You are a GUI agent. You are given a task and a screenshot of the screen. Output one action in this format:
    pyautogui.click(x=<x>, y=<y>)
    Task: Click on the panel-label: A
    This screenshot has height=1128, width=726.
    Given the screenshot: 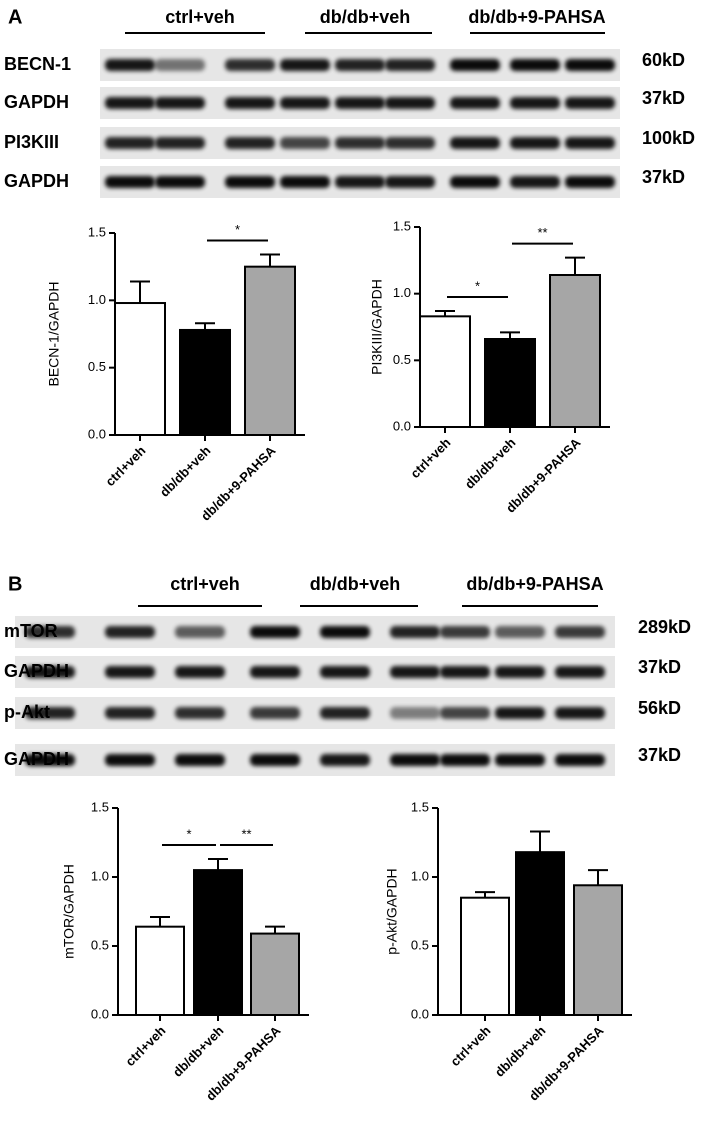 What is the action you would take?
    pyautogui.click(x=15, y=17)
    